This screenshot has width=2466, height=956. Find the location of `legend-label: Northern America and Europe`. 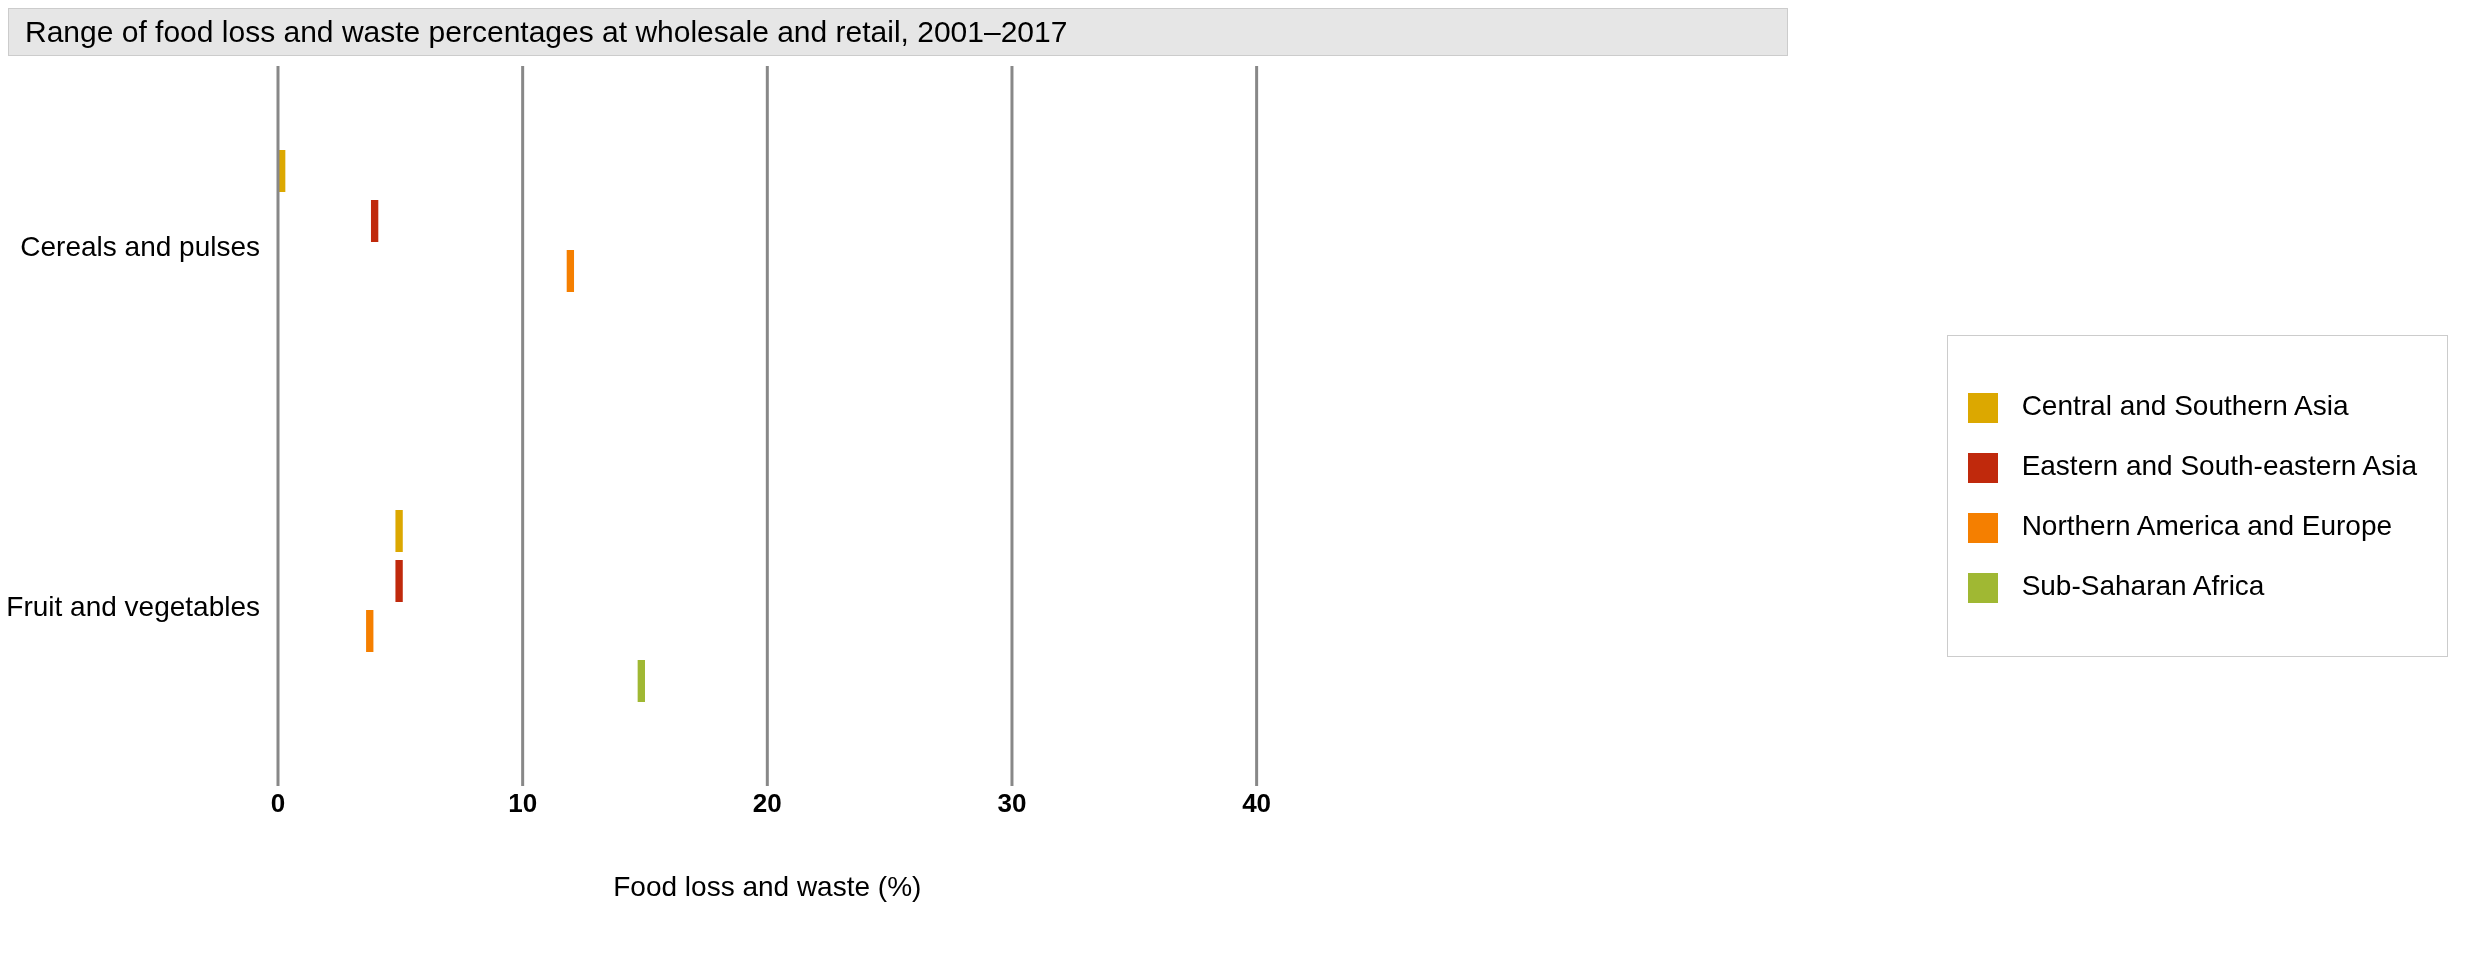

legend-label: Northern America and Europe is located at coordinates (2207, 525).